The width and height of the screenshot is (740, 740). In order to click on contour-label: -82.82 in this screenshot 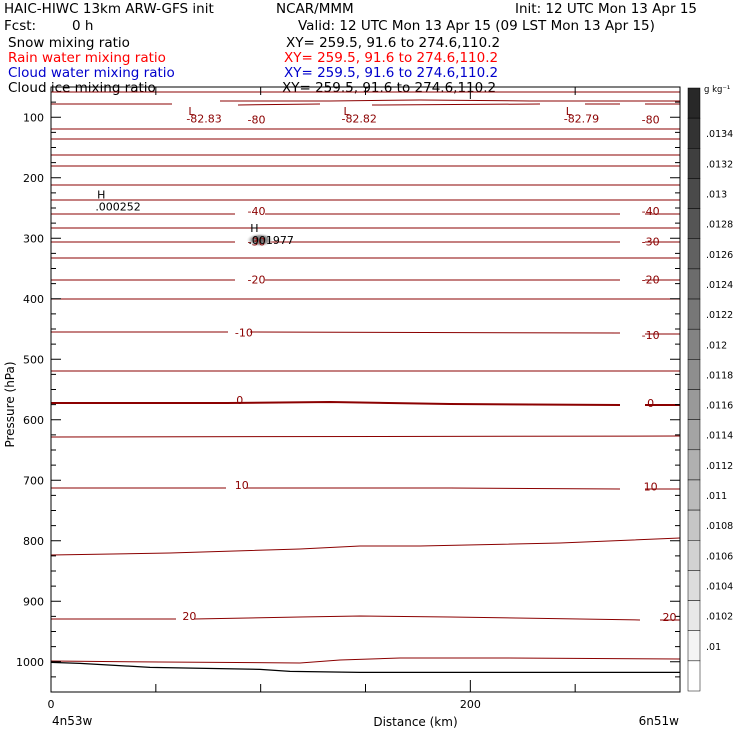, I will do `click(358, 118)`.